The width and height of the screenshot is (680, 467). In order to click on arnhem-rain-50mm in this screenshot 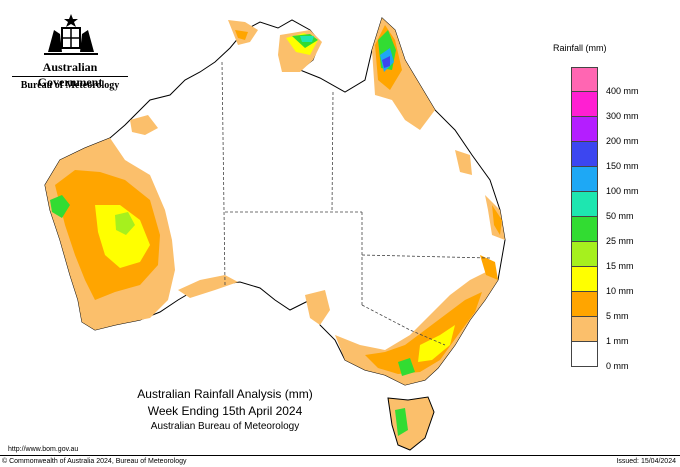, I will do `click(307, 39)`.